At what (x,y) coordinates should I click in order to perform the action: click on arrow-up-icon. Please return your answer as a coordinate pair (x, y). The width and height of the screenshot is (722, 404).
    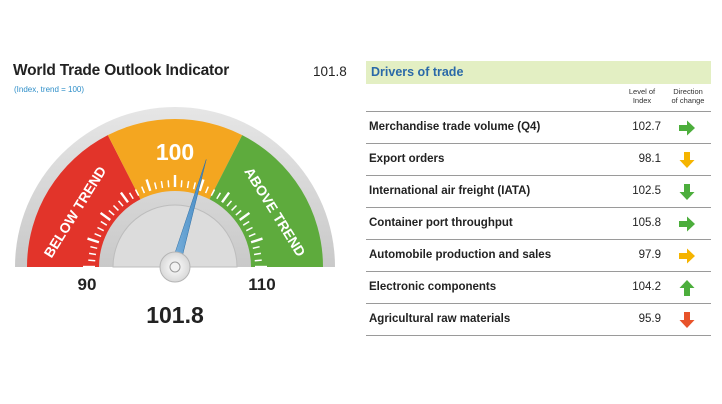
    Looking at the image, I should click on (687, 288).